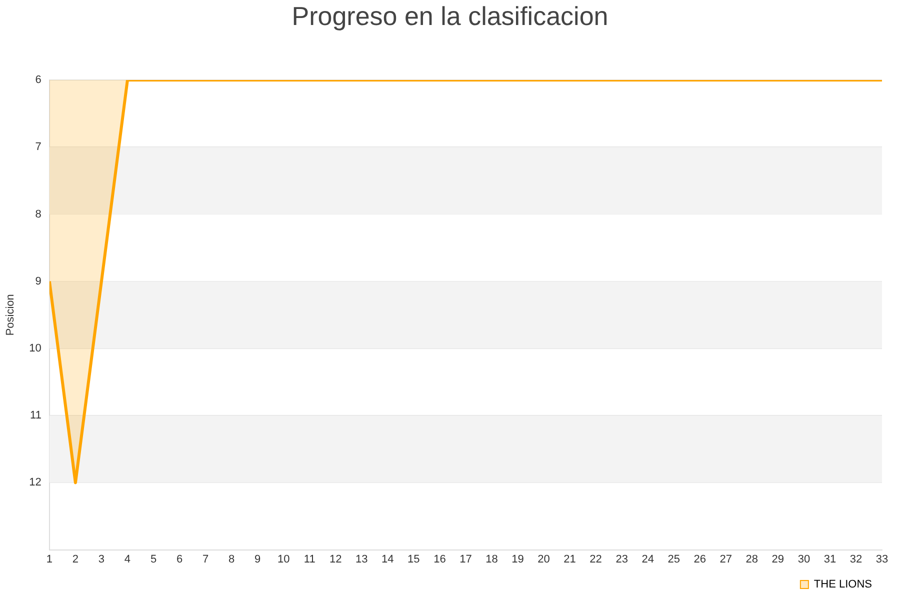  Describe the element at coordinates (570, 559) in the screenshot. I see `x-tick-label: 21` at that location.